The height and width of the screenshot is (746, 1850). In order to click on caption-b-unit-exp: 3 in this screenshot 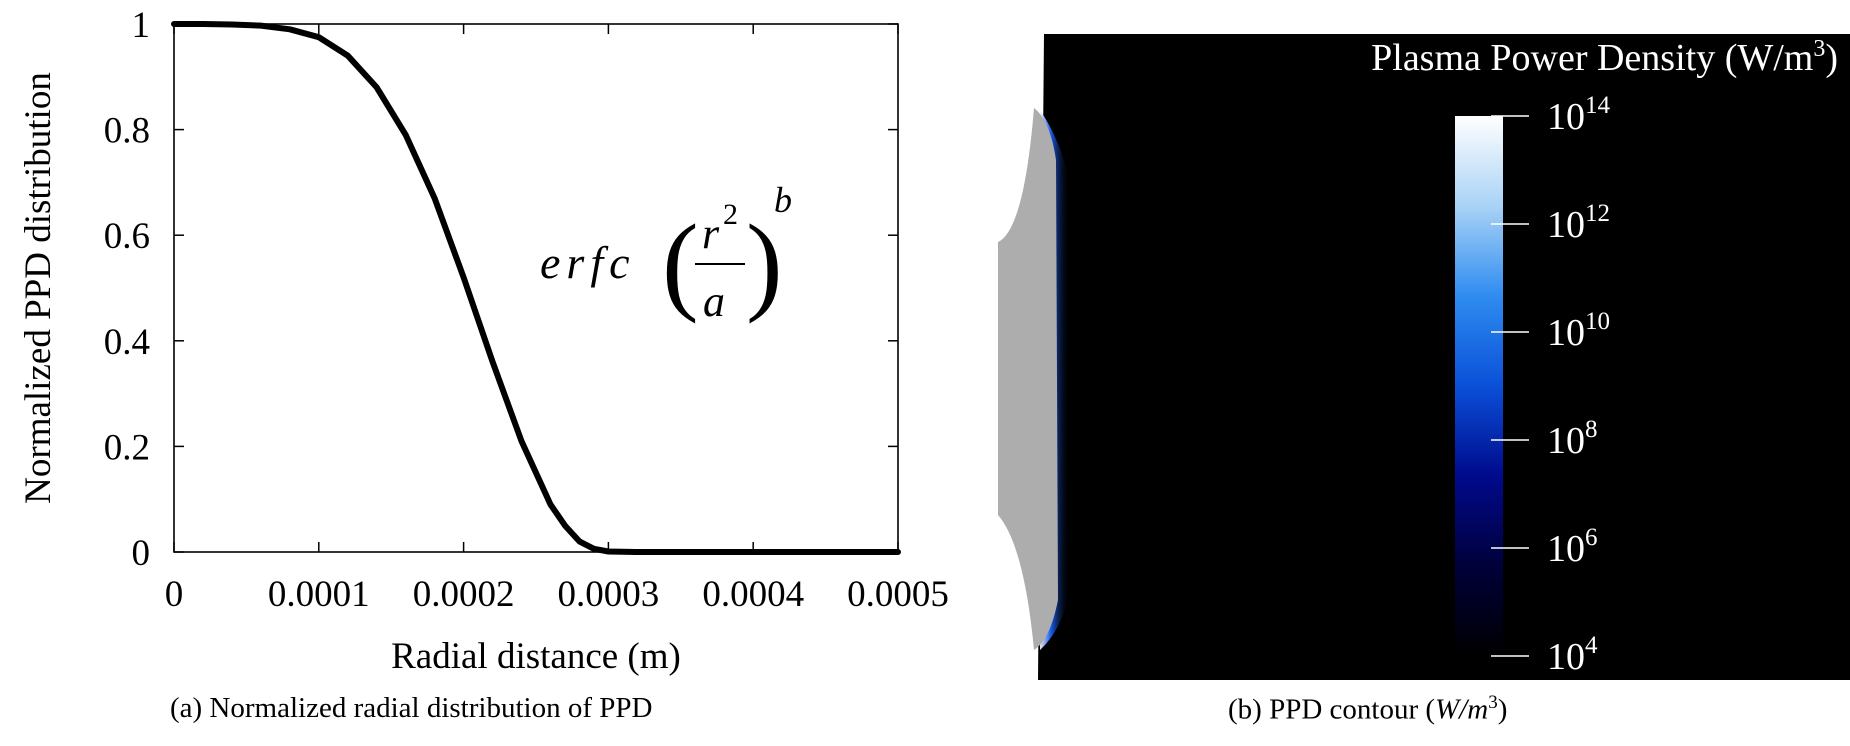, I will do `click(1493, 702)`.